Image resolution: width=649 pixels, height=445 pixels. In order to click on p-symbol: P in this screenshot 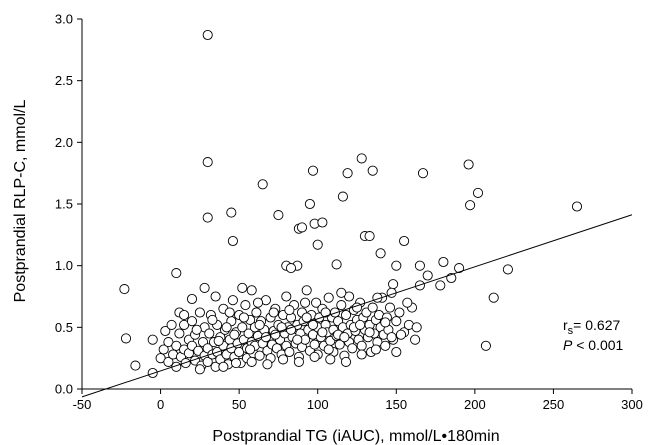, I will do `click(568, 345)`.